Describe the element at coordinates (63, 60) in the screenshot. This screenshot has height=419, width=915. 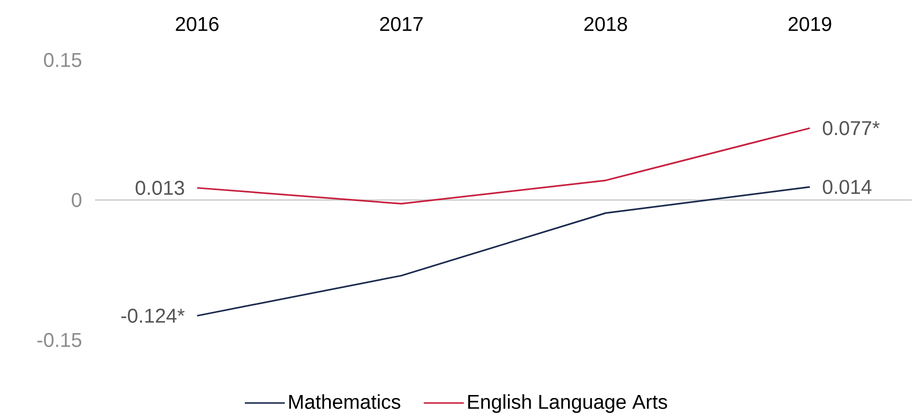
I see `y-tick-label: 0.15` at that location.